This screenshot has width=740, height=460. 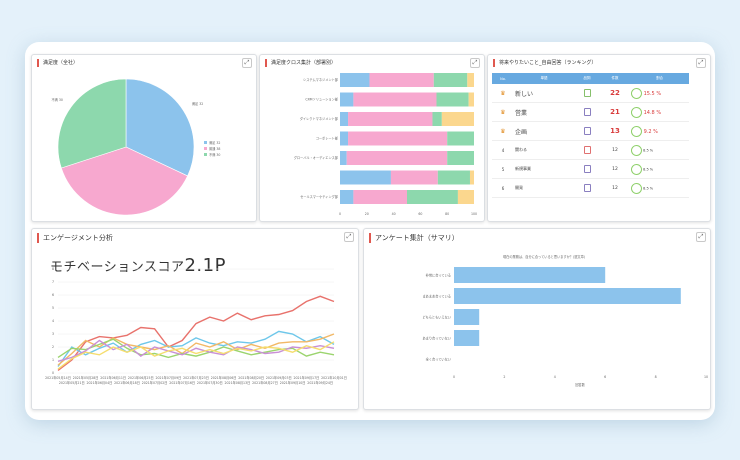 I want to click on series-line, so click(x=196, y=333).